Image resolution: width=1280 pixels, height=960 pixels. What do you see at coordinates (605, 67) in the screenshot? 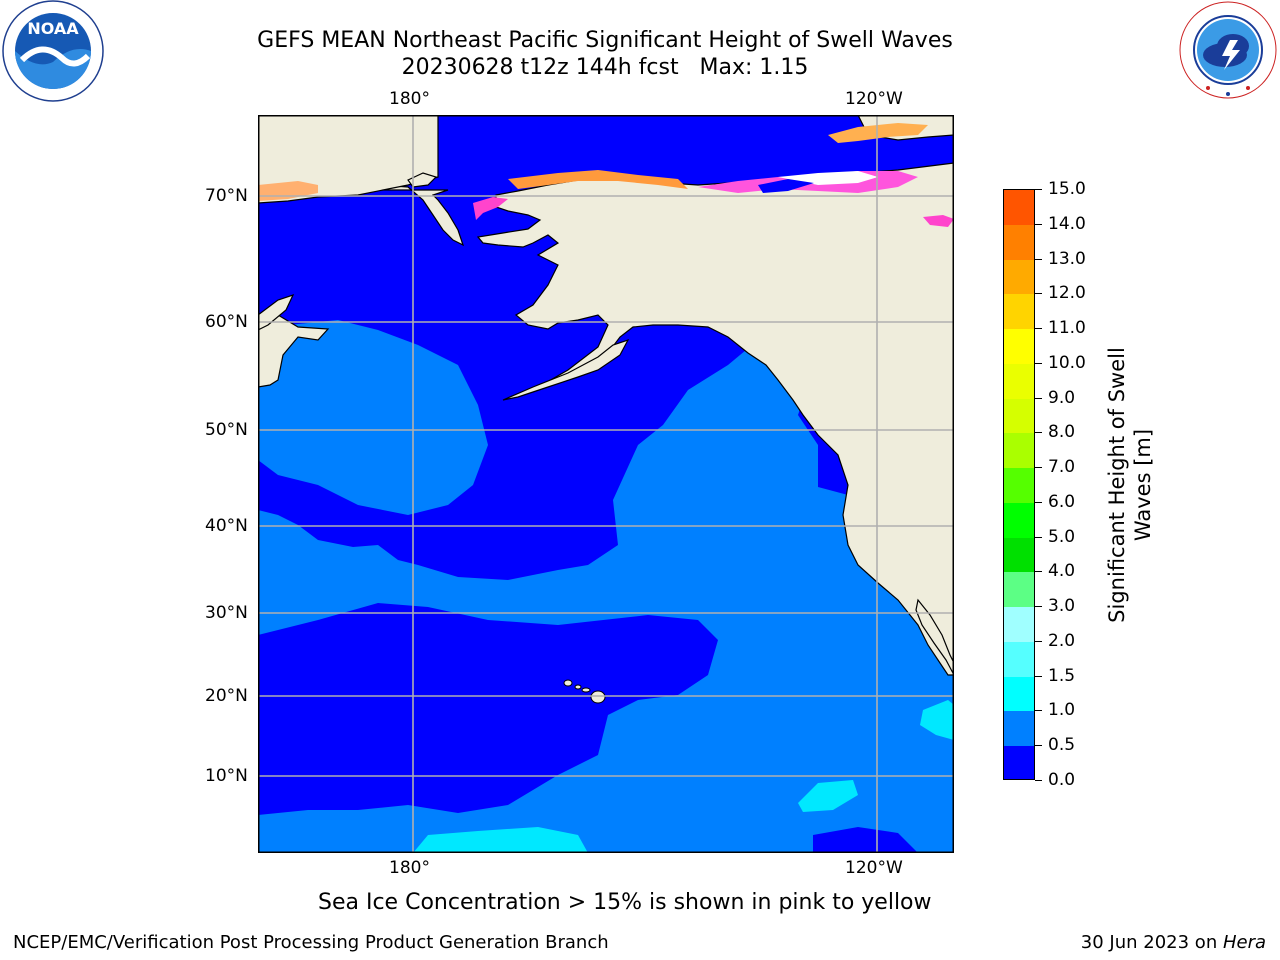
I see `chart-subtitle: 20230628 t12z 144h fcst Max: 1.15` at bounding box center [605, 67].